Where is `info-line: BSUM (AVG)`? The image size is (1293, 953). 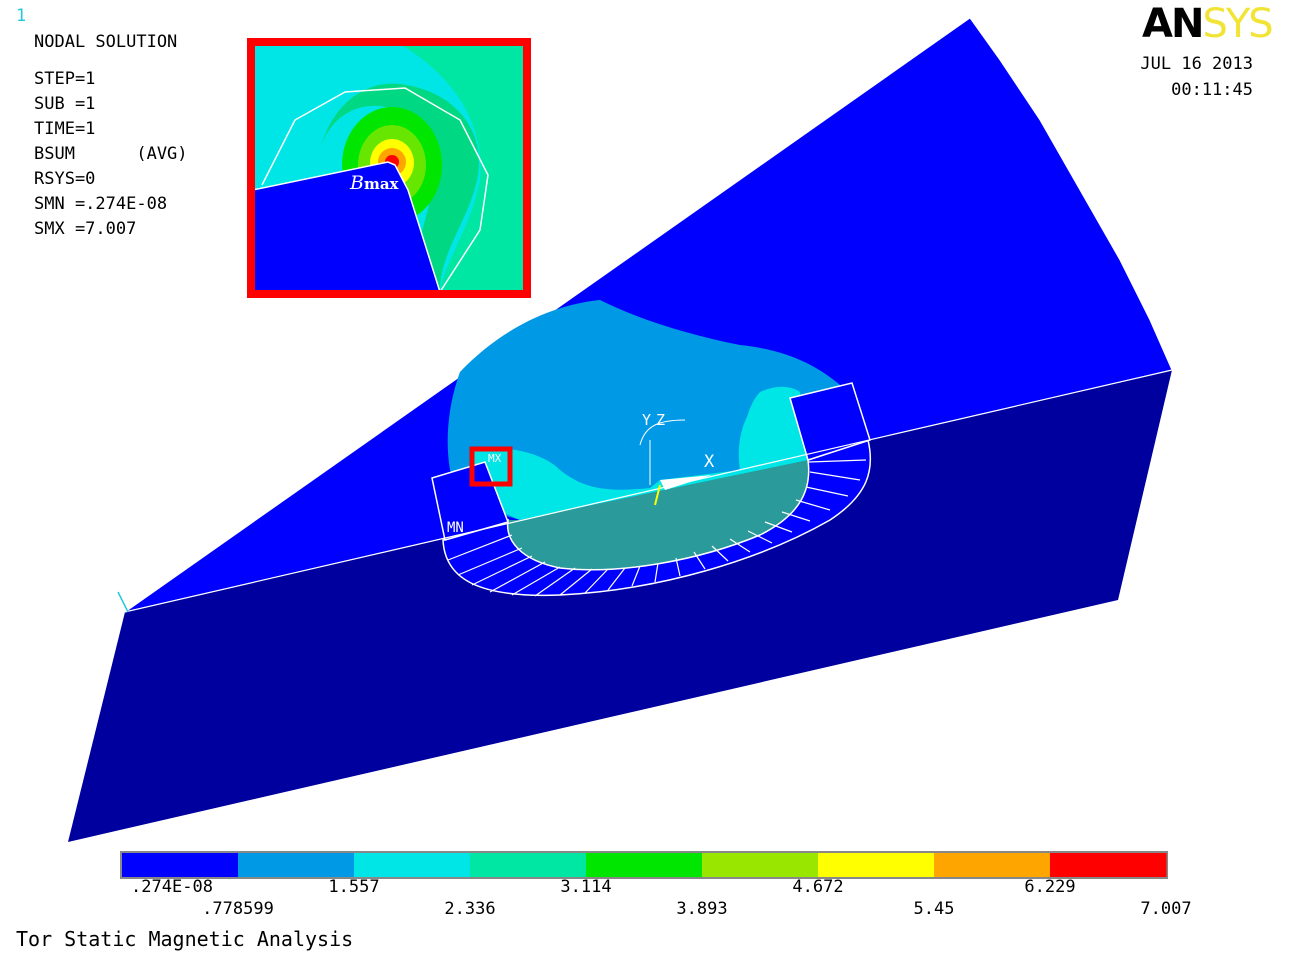 info-line: BSUM (AVG) is located at coordinates (111, 154).